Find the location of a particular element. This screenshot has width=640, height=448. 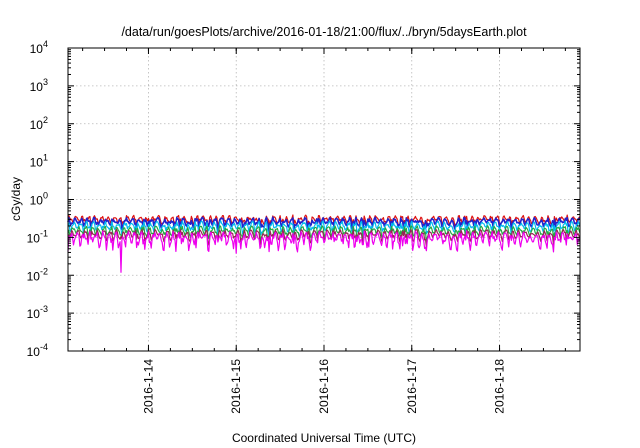

series-group is located at coordinates (324, 243).